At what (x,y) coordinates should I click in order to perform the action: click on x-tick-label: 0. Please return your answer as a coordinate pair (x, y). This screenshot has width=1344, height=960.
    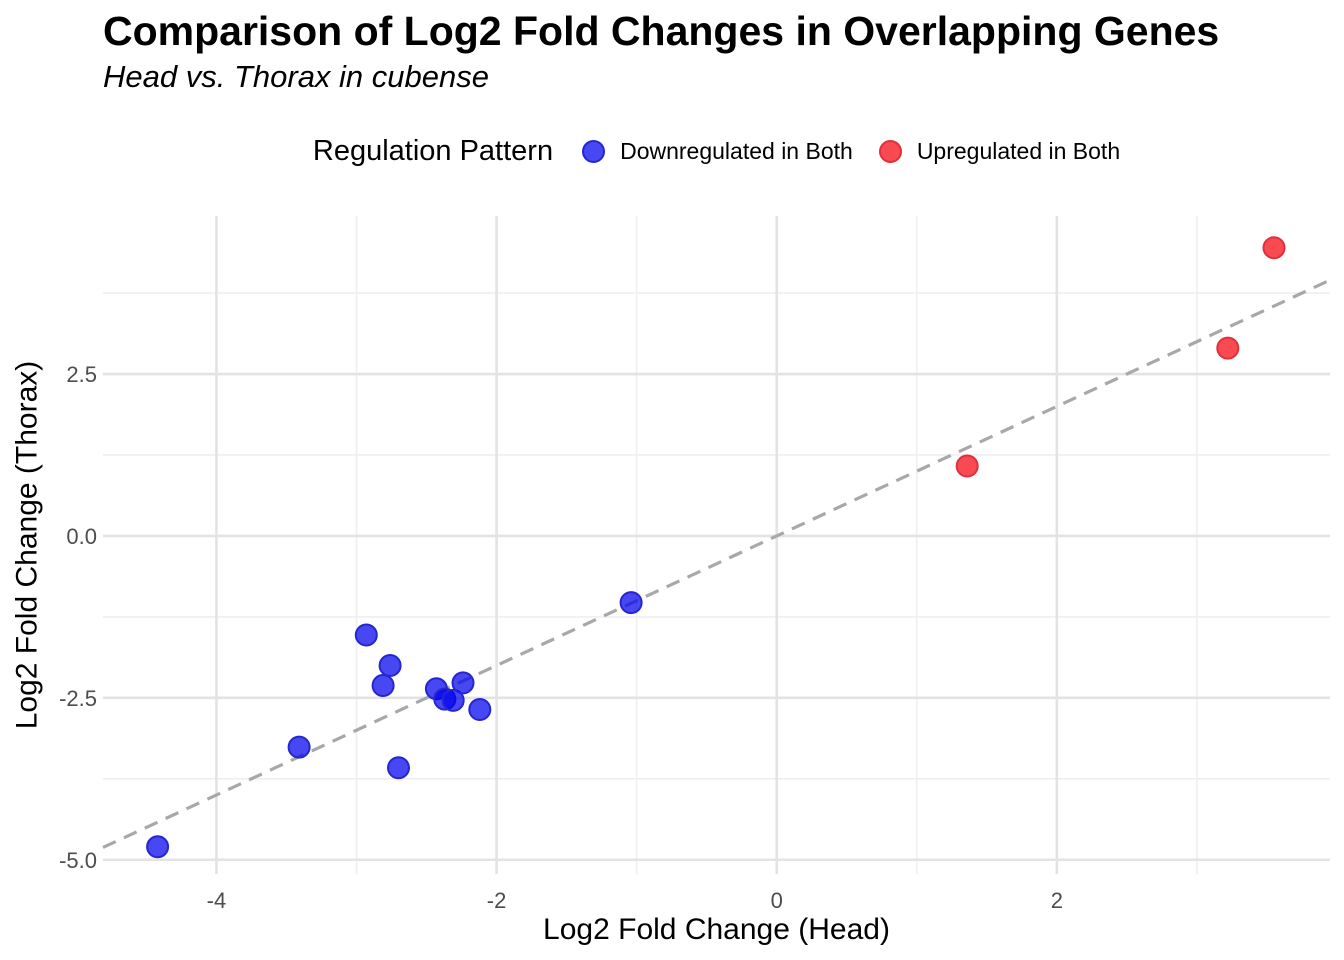
    Looking at the image, I should click on (777, 900).